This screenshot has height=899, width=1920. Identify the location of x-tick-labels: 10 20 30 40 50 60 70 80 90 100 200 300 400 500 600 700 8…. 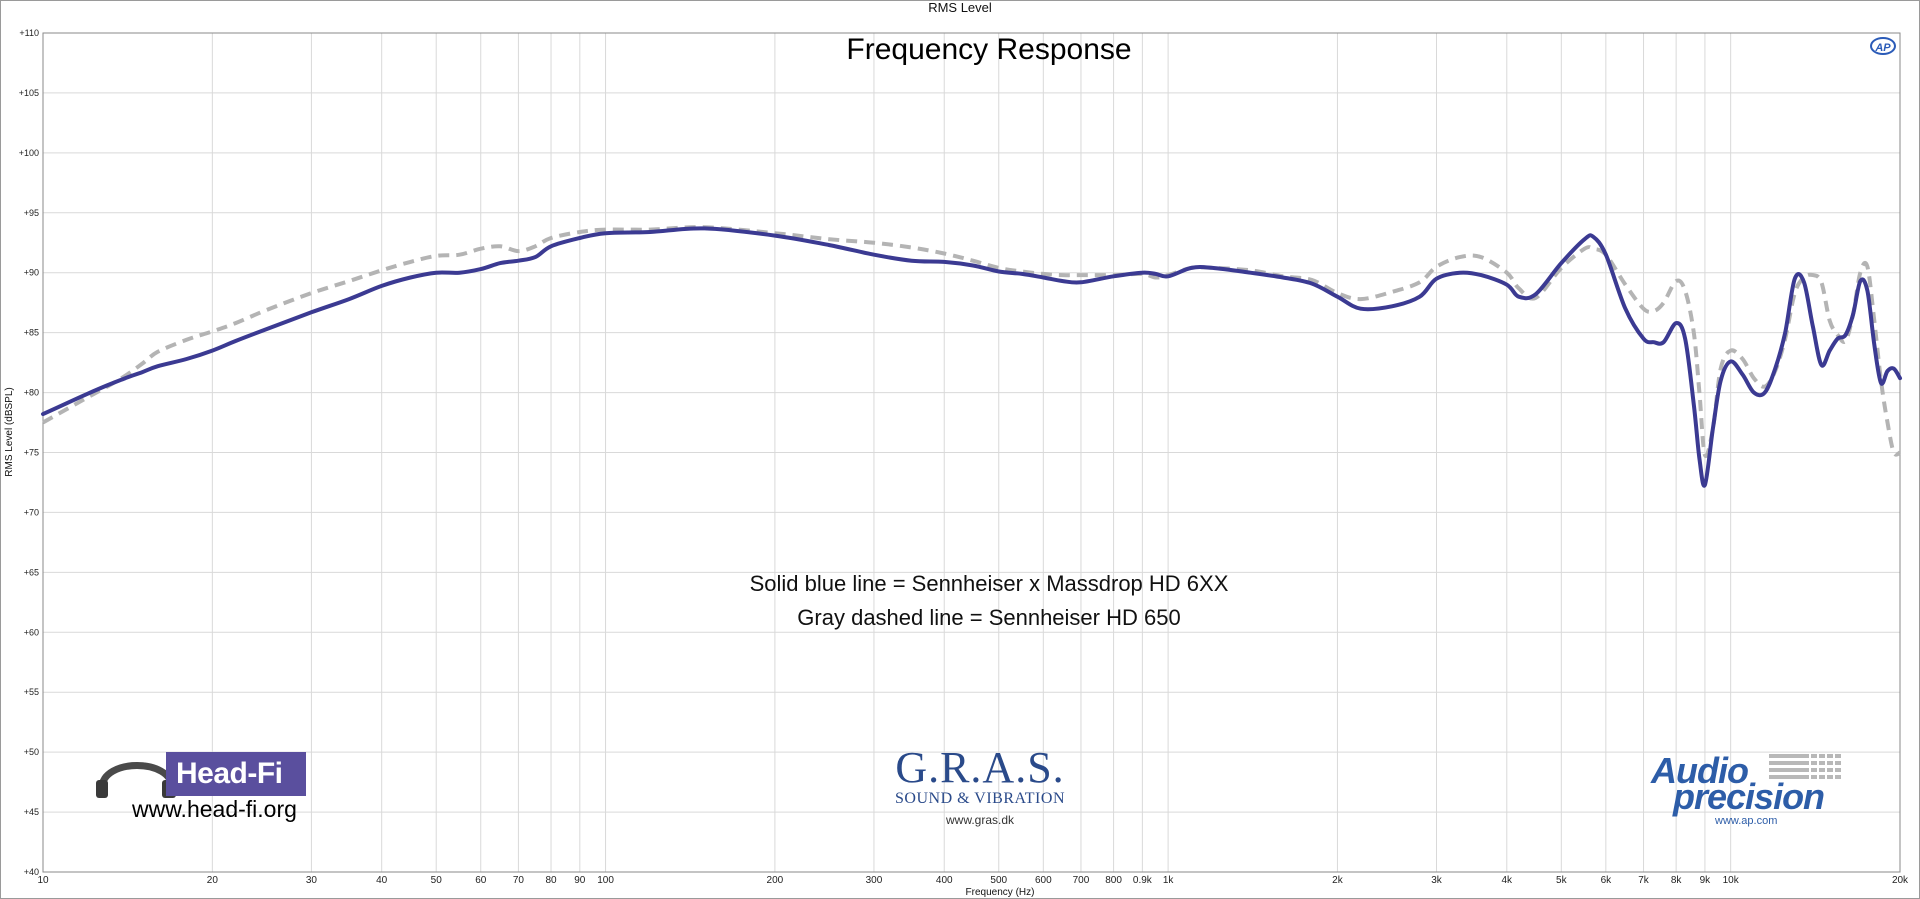
(973, 880).